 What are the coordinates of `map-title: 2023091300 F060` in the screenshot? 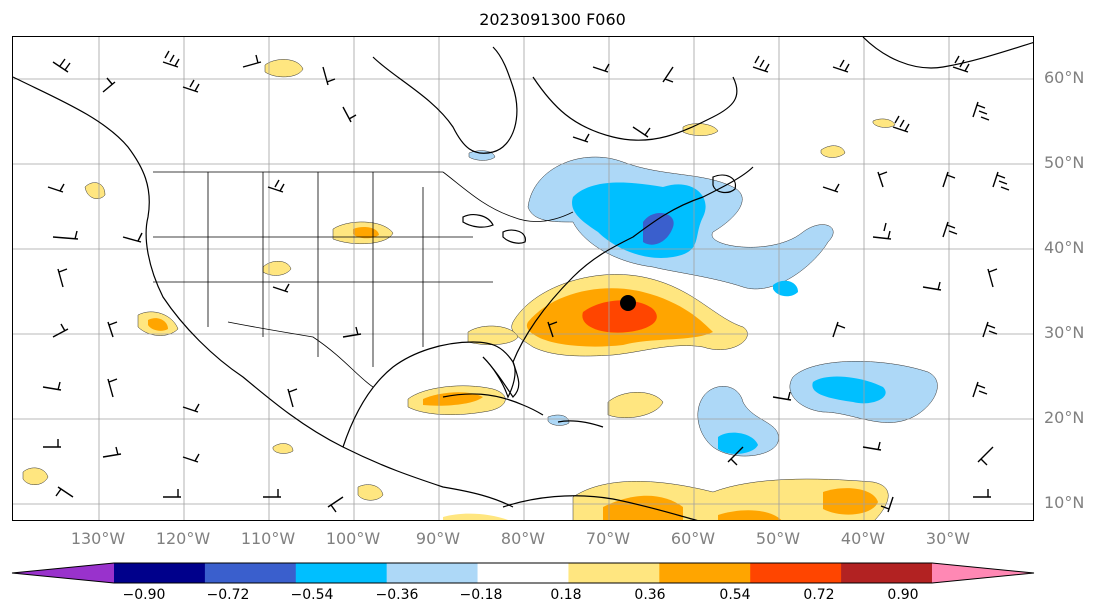 It's located at (552, 19).